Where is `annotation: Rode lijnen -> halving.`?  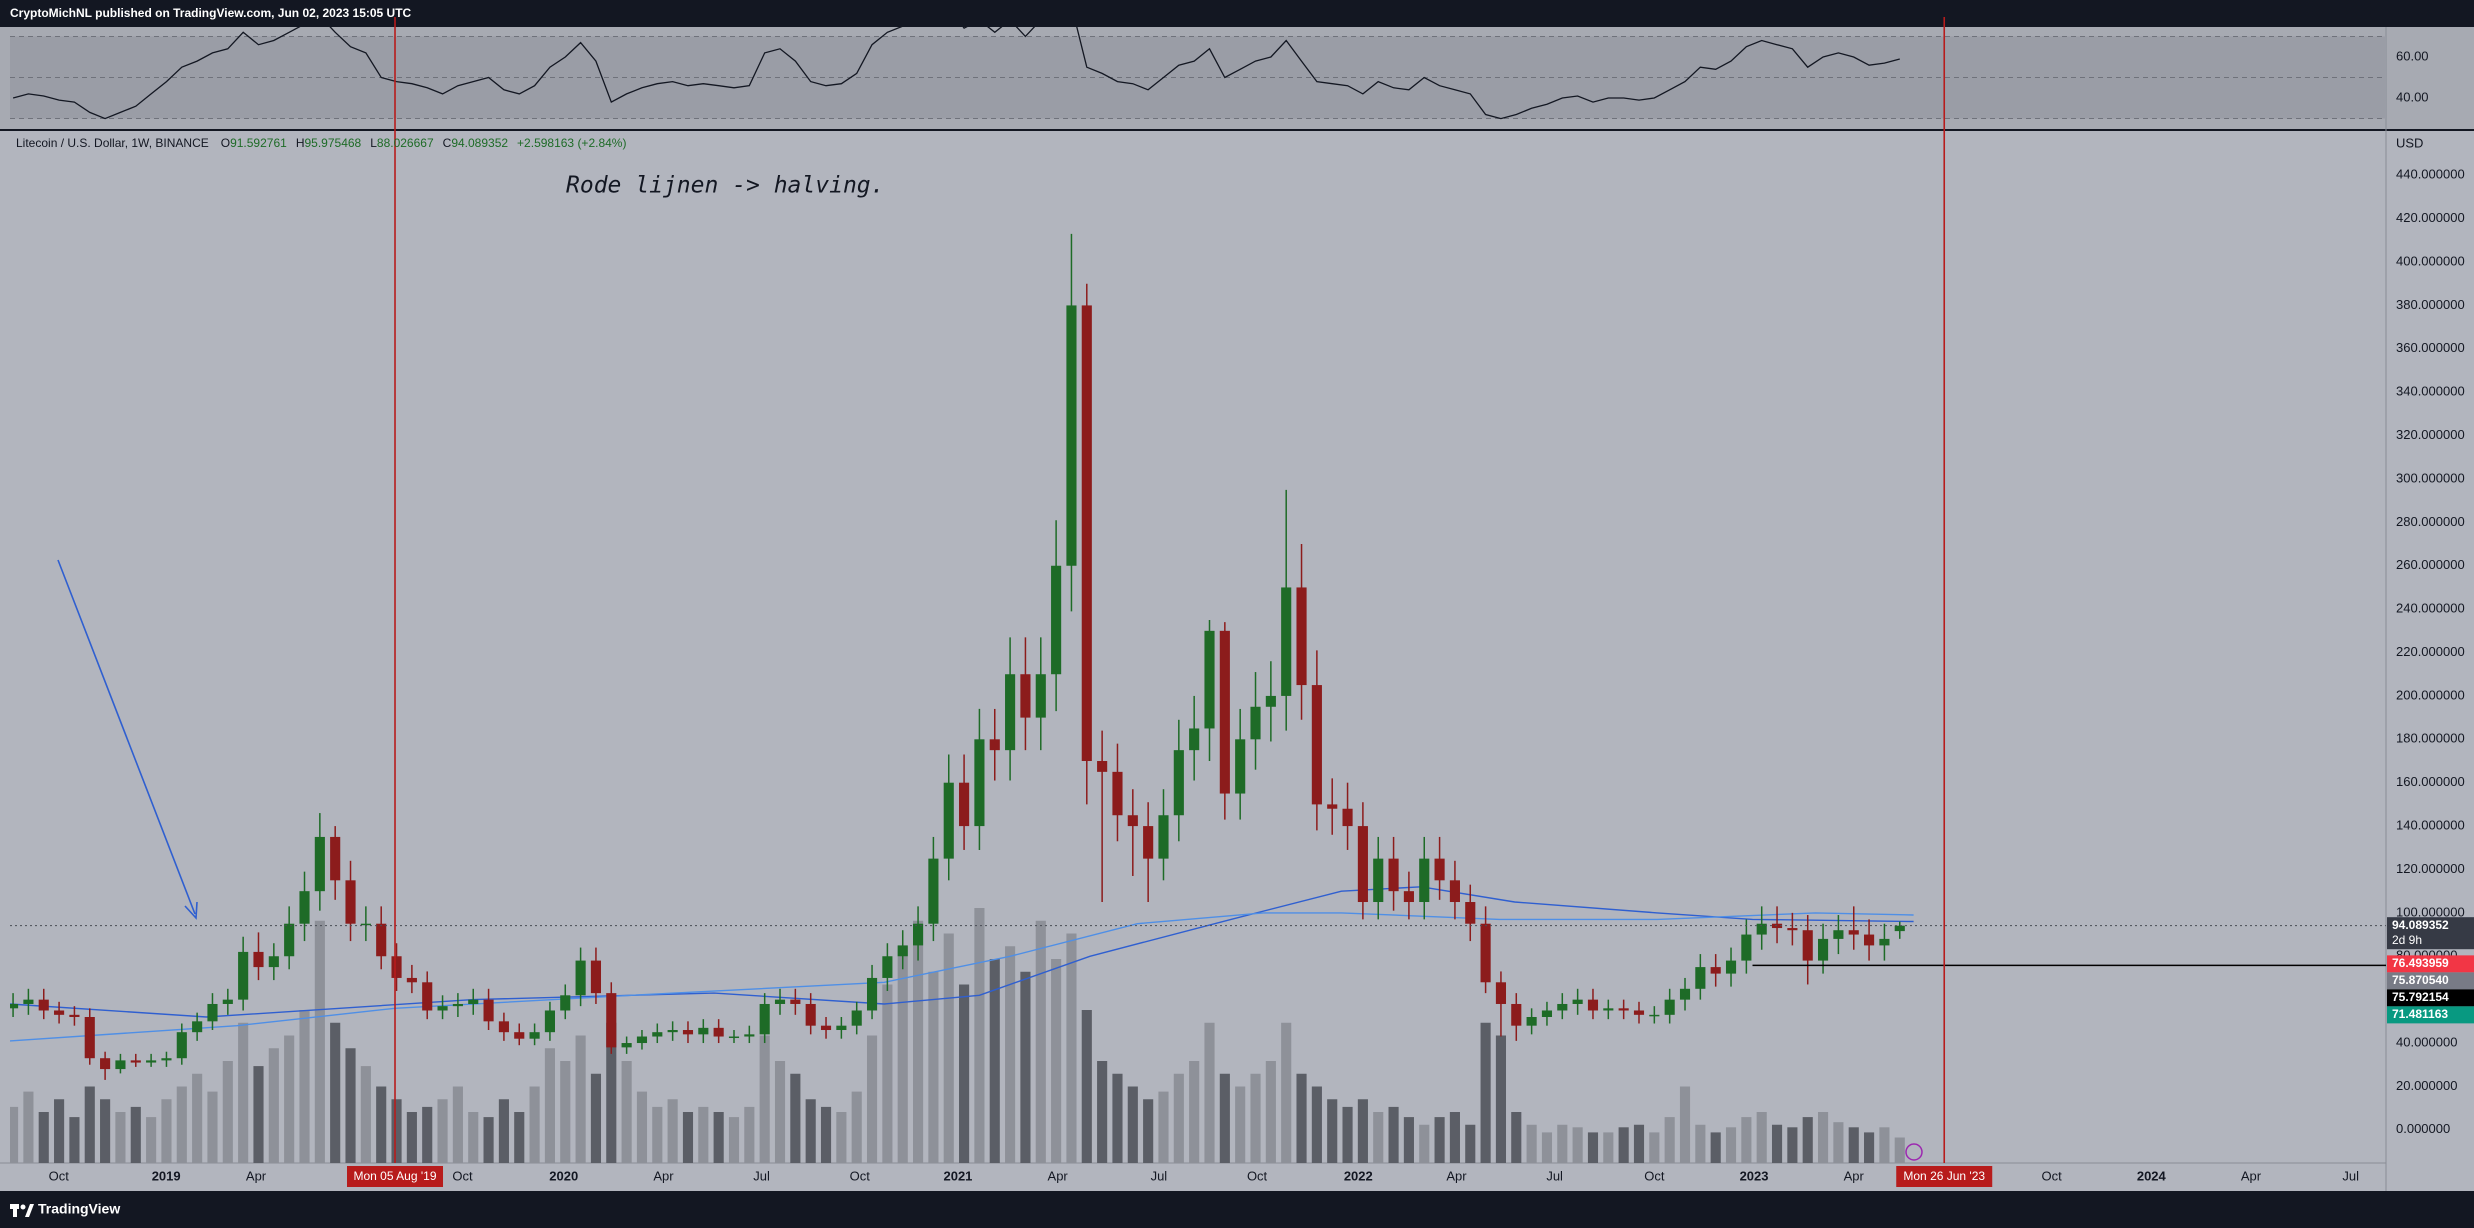 annotation: Rode lijnen -> halving. is located at coordinates (725, 186).